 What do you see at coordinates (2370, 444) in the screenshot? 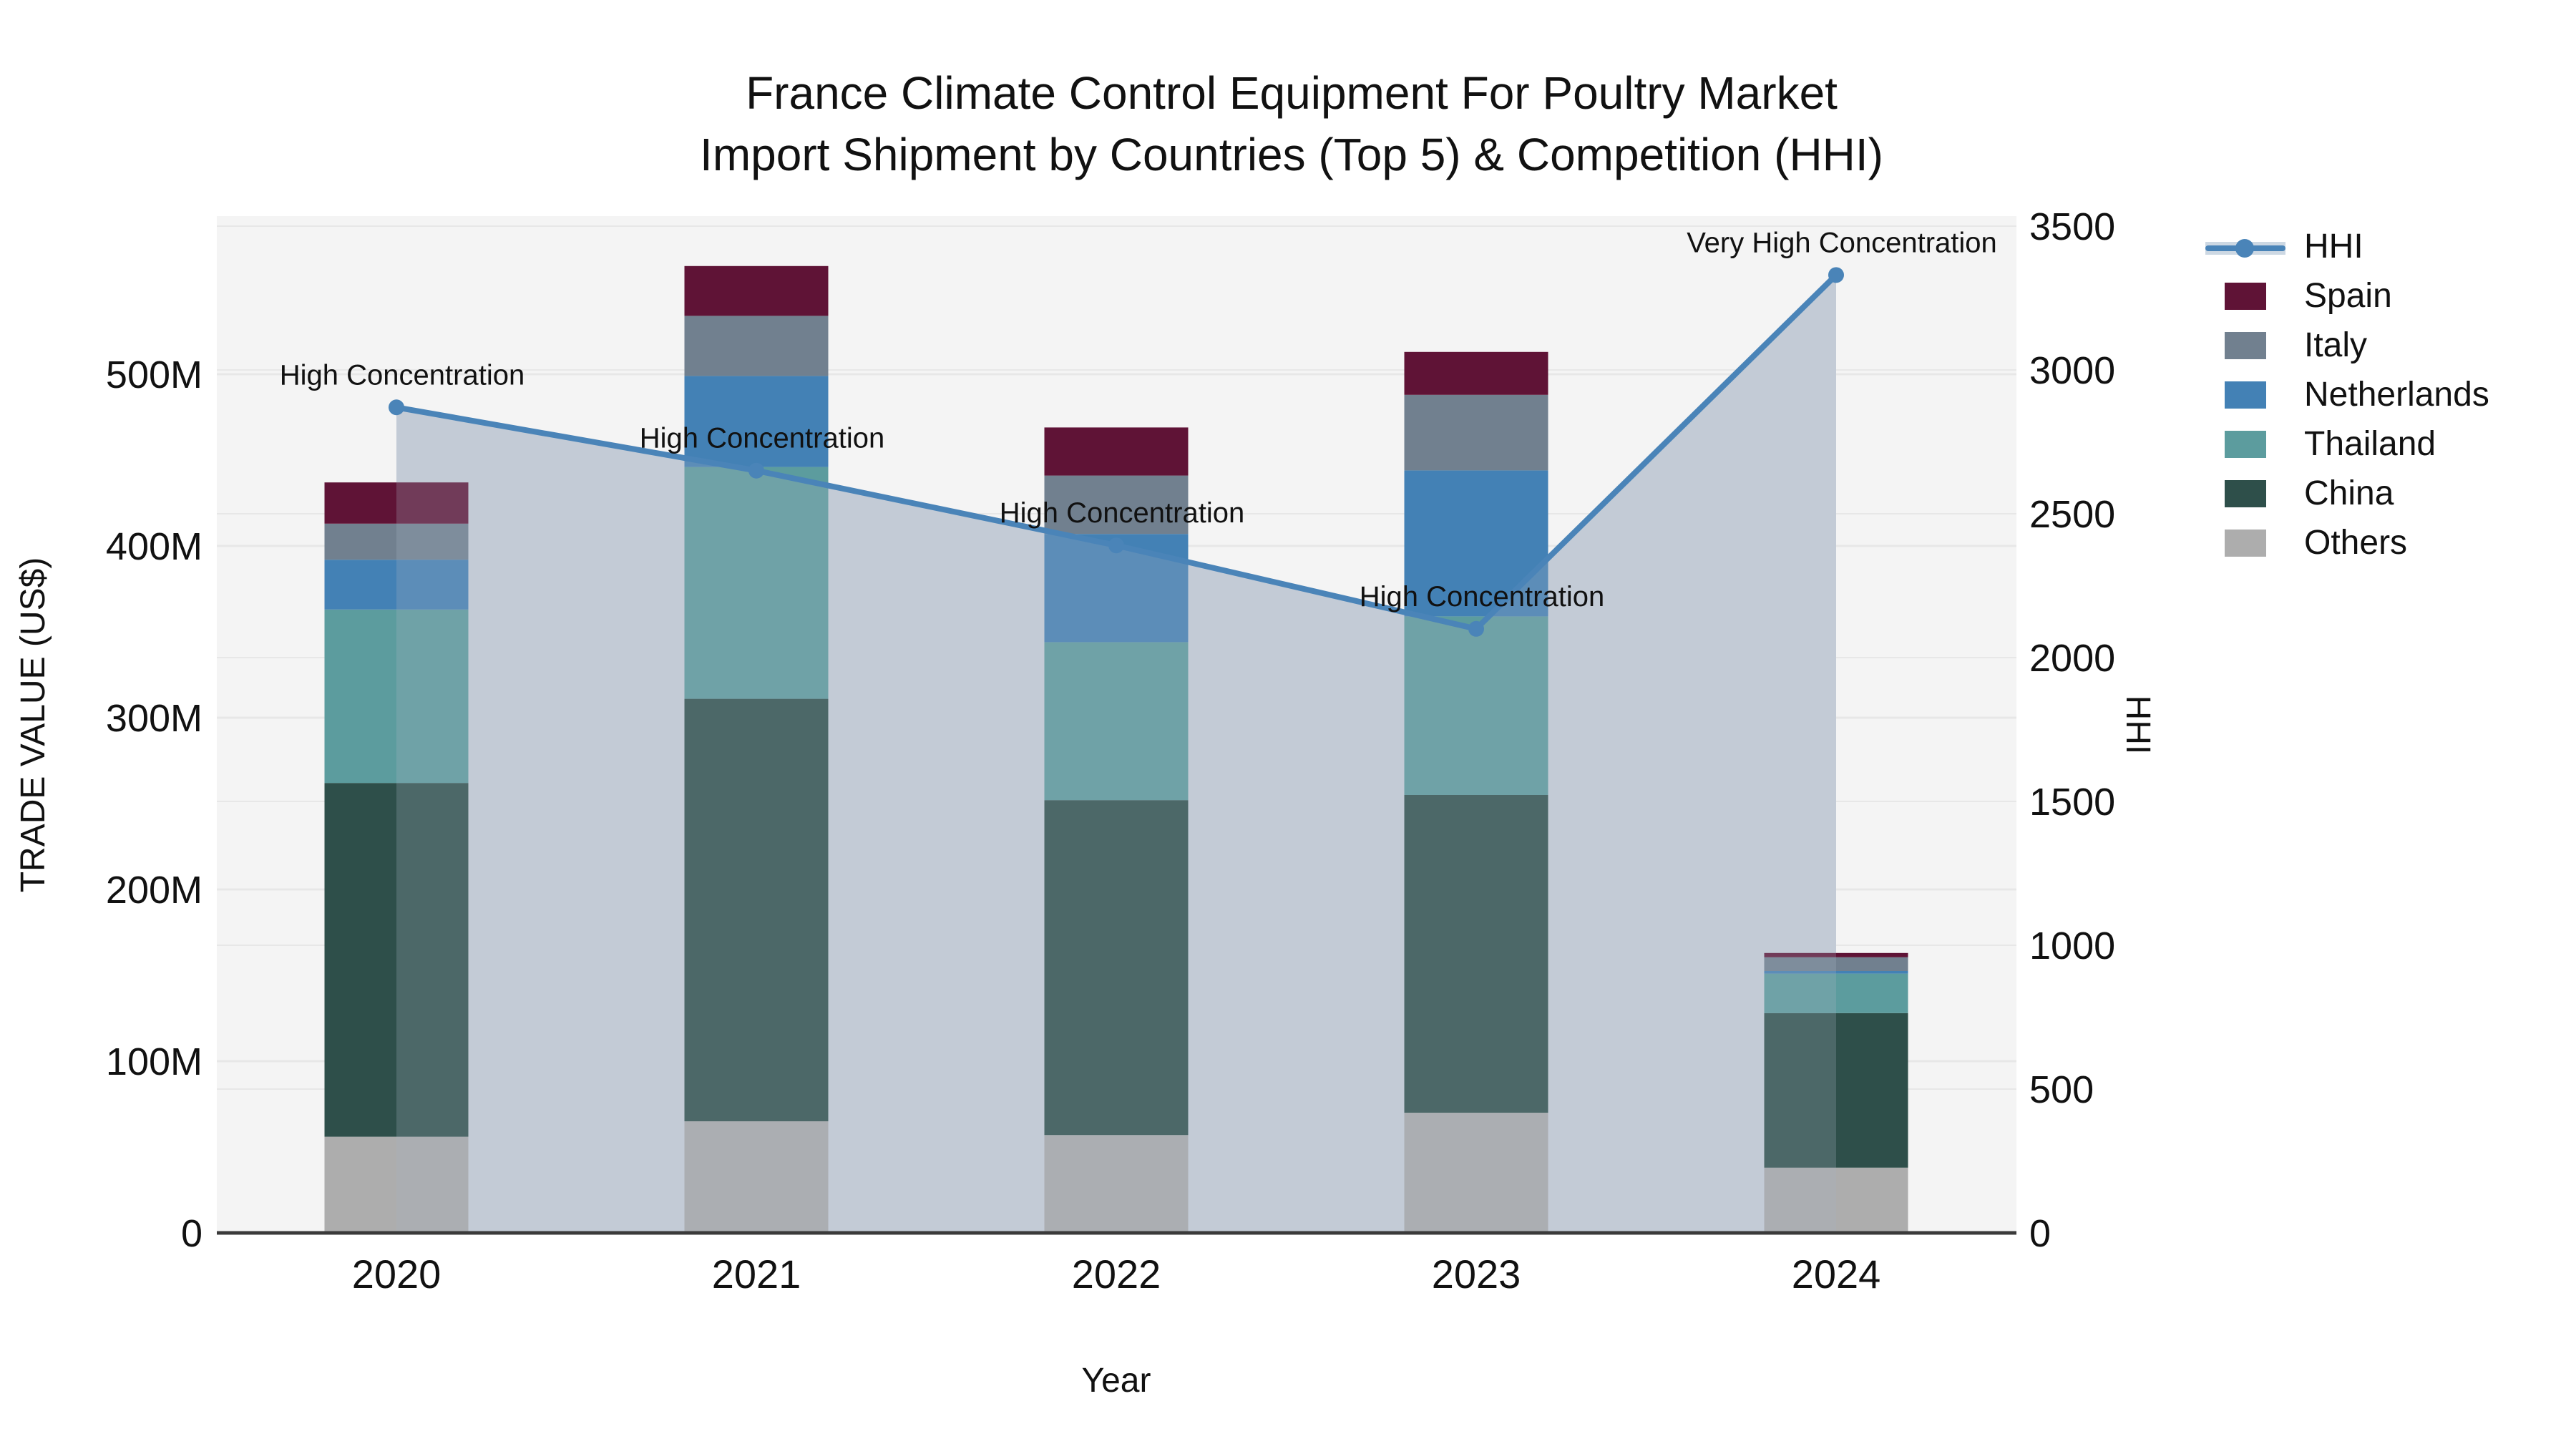
I see `legend-label: Thailand` at bounding box center [2370, 444].